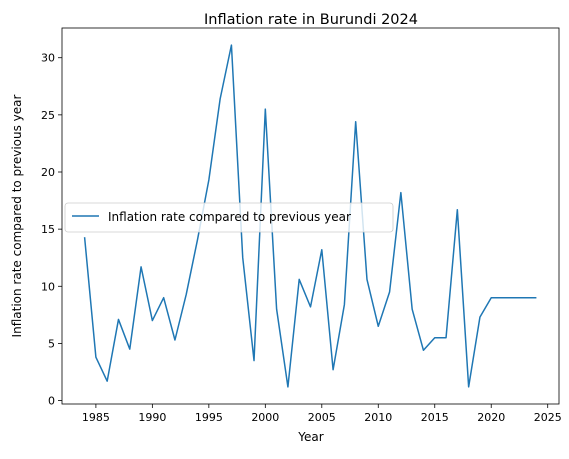  I want to click on legend-label: Inflation rate compared to previous year, so click(229, 217).